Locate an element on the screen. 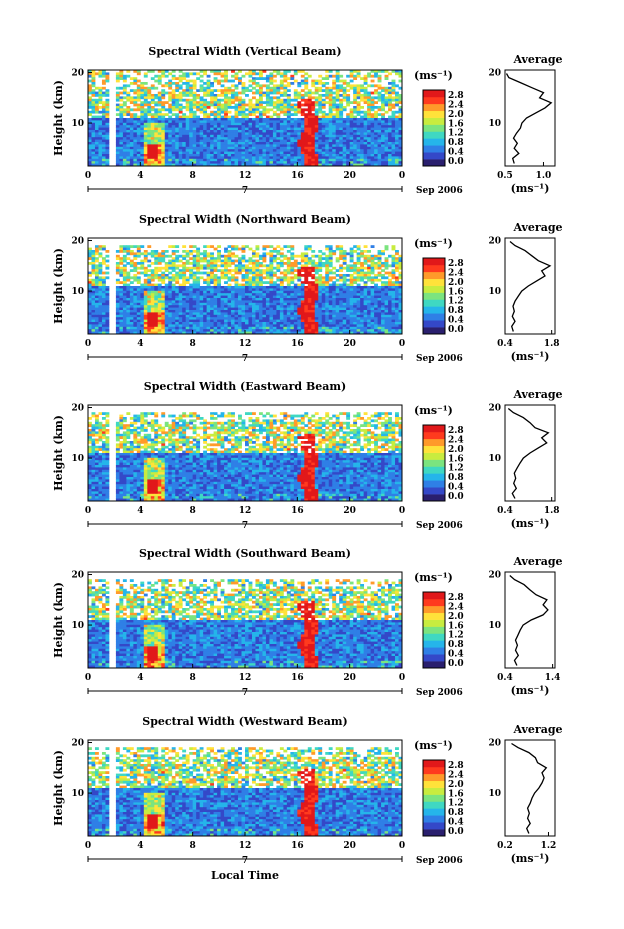  colorbar-tick-label: 0.8 is located at coordinates (456, 143).